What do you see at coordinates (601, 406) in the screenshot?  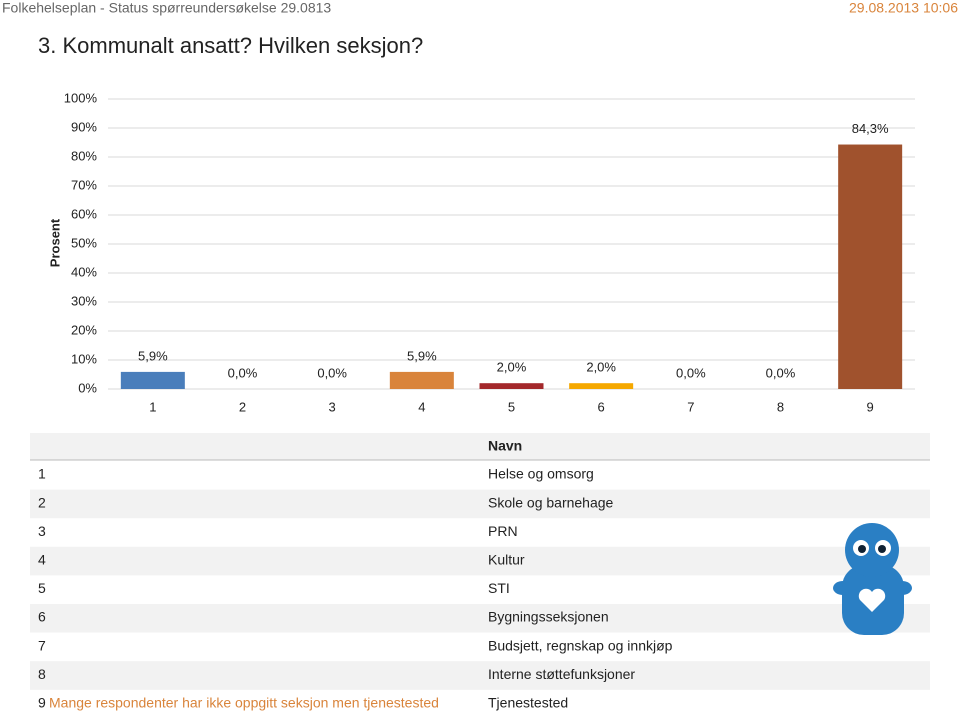 I see `x-tick-label: 6` at bounding box center [601, 406].